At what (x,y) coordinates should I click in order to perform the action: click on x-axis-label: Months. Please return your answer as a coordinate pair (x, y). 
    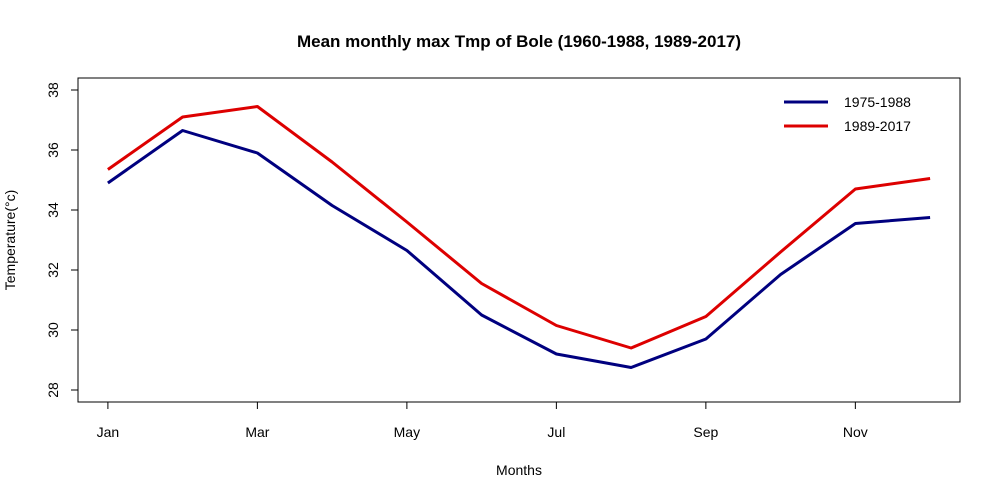
    Looking at the image, I should click on (519, 470).